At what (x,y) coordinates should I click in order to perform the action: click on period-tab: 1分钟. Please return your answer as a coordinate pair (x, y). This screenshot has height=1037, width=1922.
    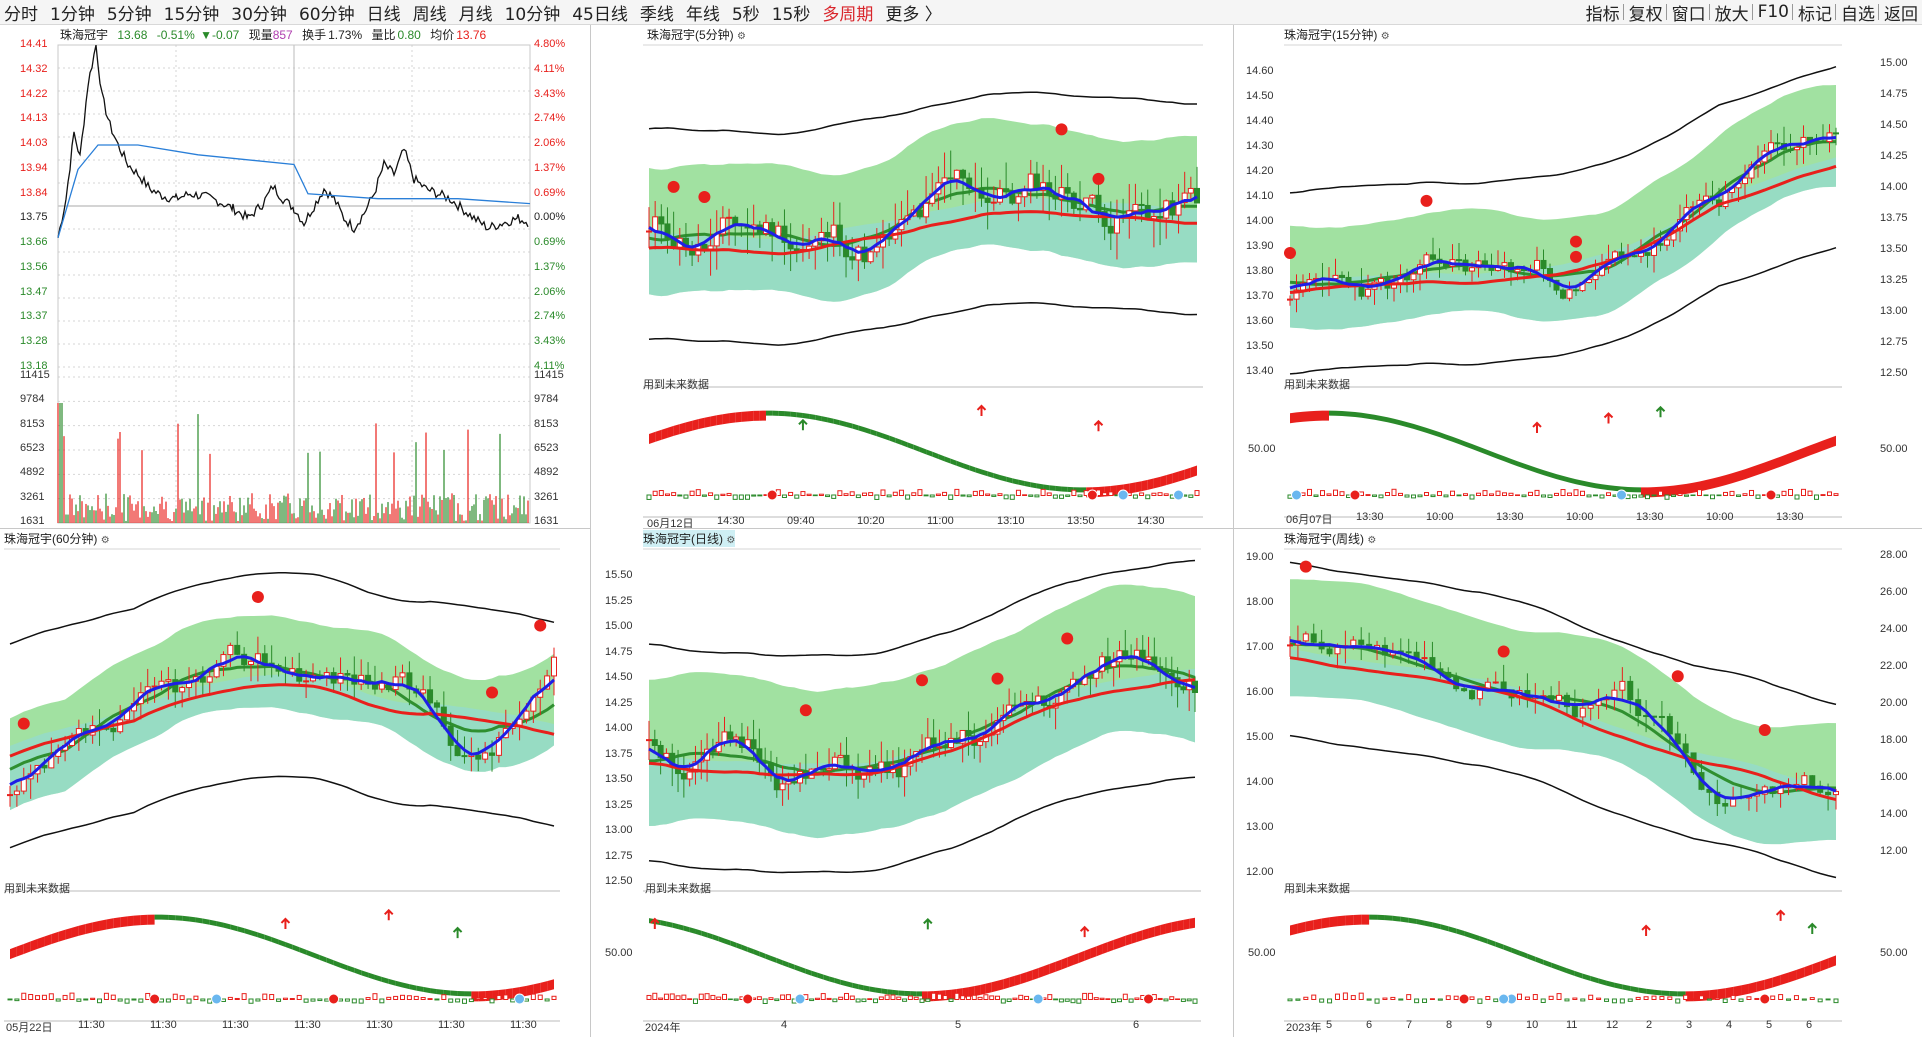
    Looking at the image, I should click on (72, 14).